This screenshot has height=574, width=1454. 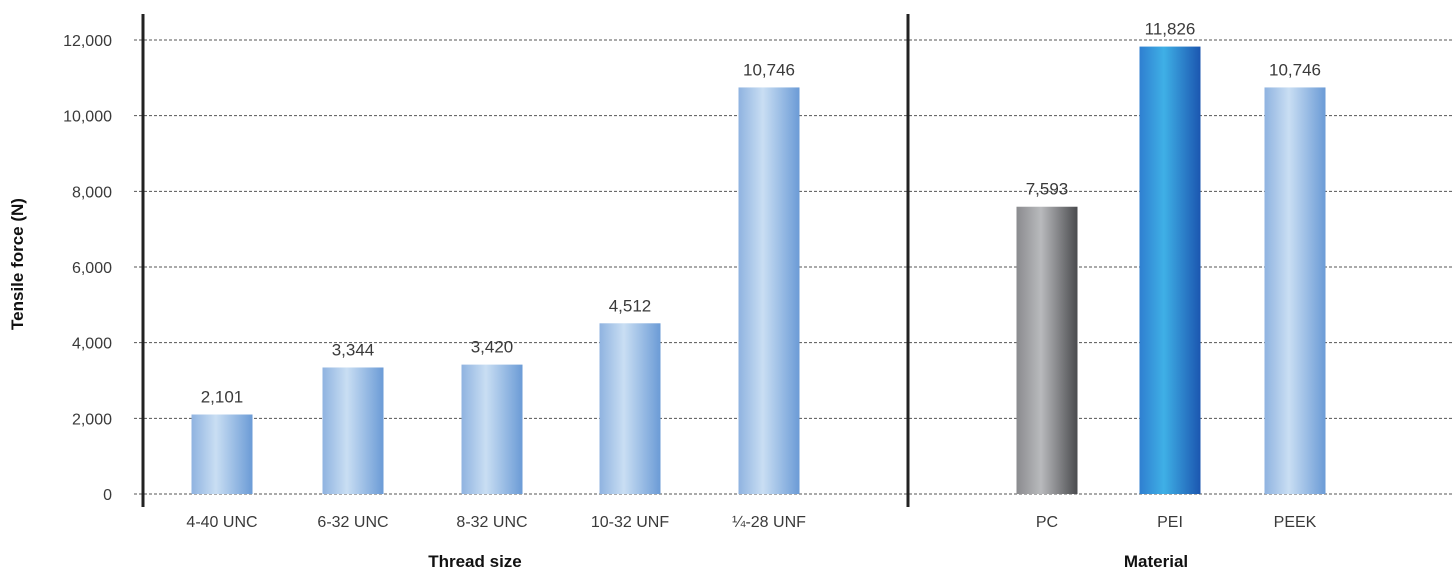 I want to click on y-ticks: 0 2,000 4,000 6,000 8,000 10,000 12,000, so click(x=87, y=268).